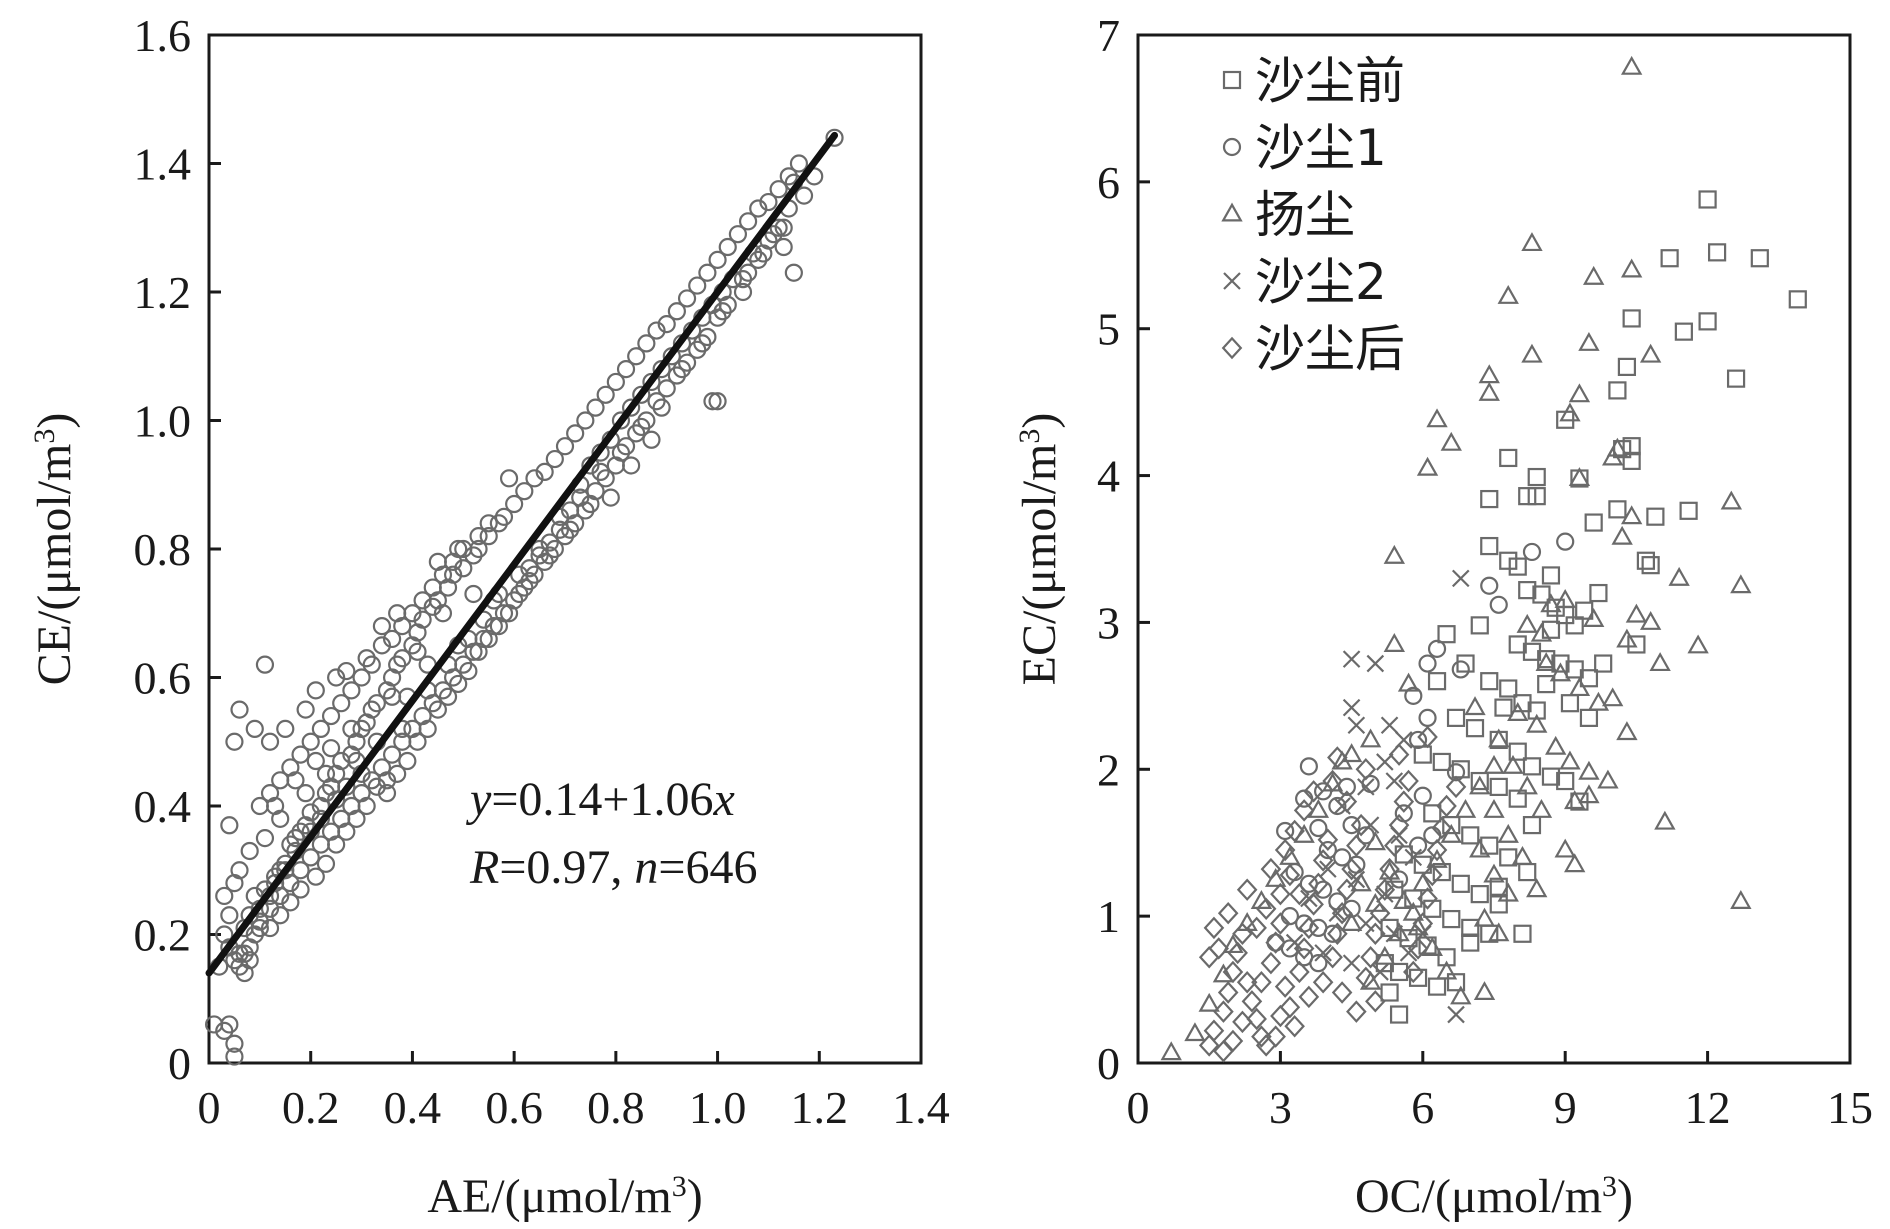 The width and height of the screenshot is (1890, 1229). Describe the element at coordinates (1330, 81) in the screenshot. I see `legend-label: 沙尘前` at that location.